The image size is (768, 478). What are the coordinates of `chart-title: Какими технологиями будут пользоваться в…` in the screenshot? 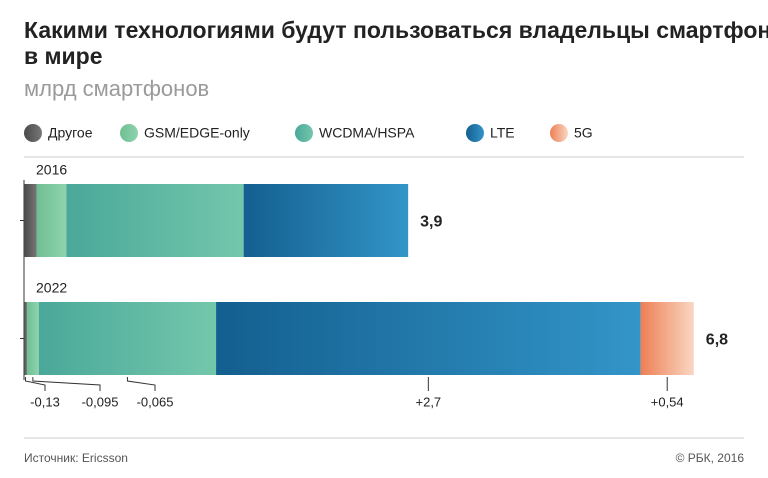 It's located at (396, 43).